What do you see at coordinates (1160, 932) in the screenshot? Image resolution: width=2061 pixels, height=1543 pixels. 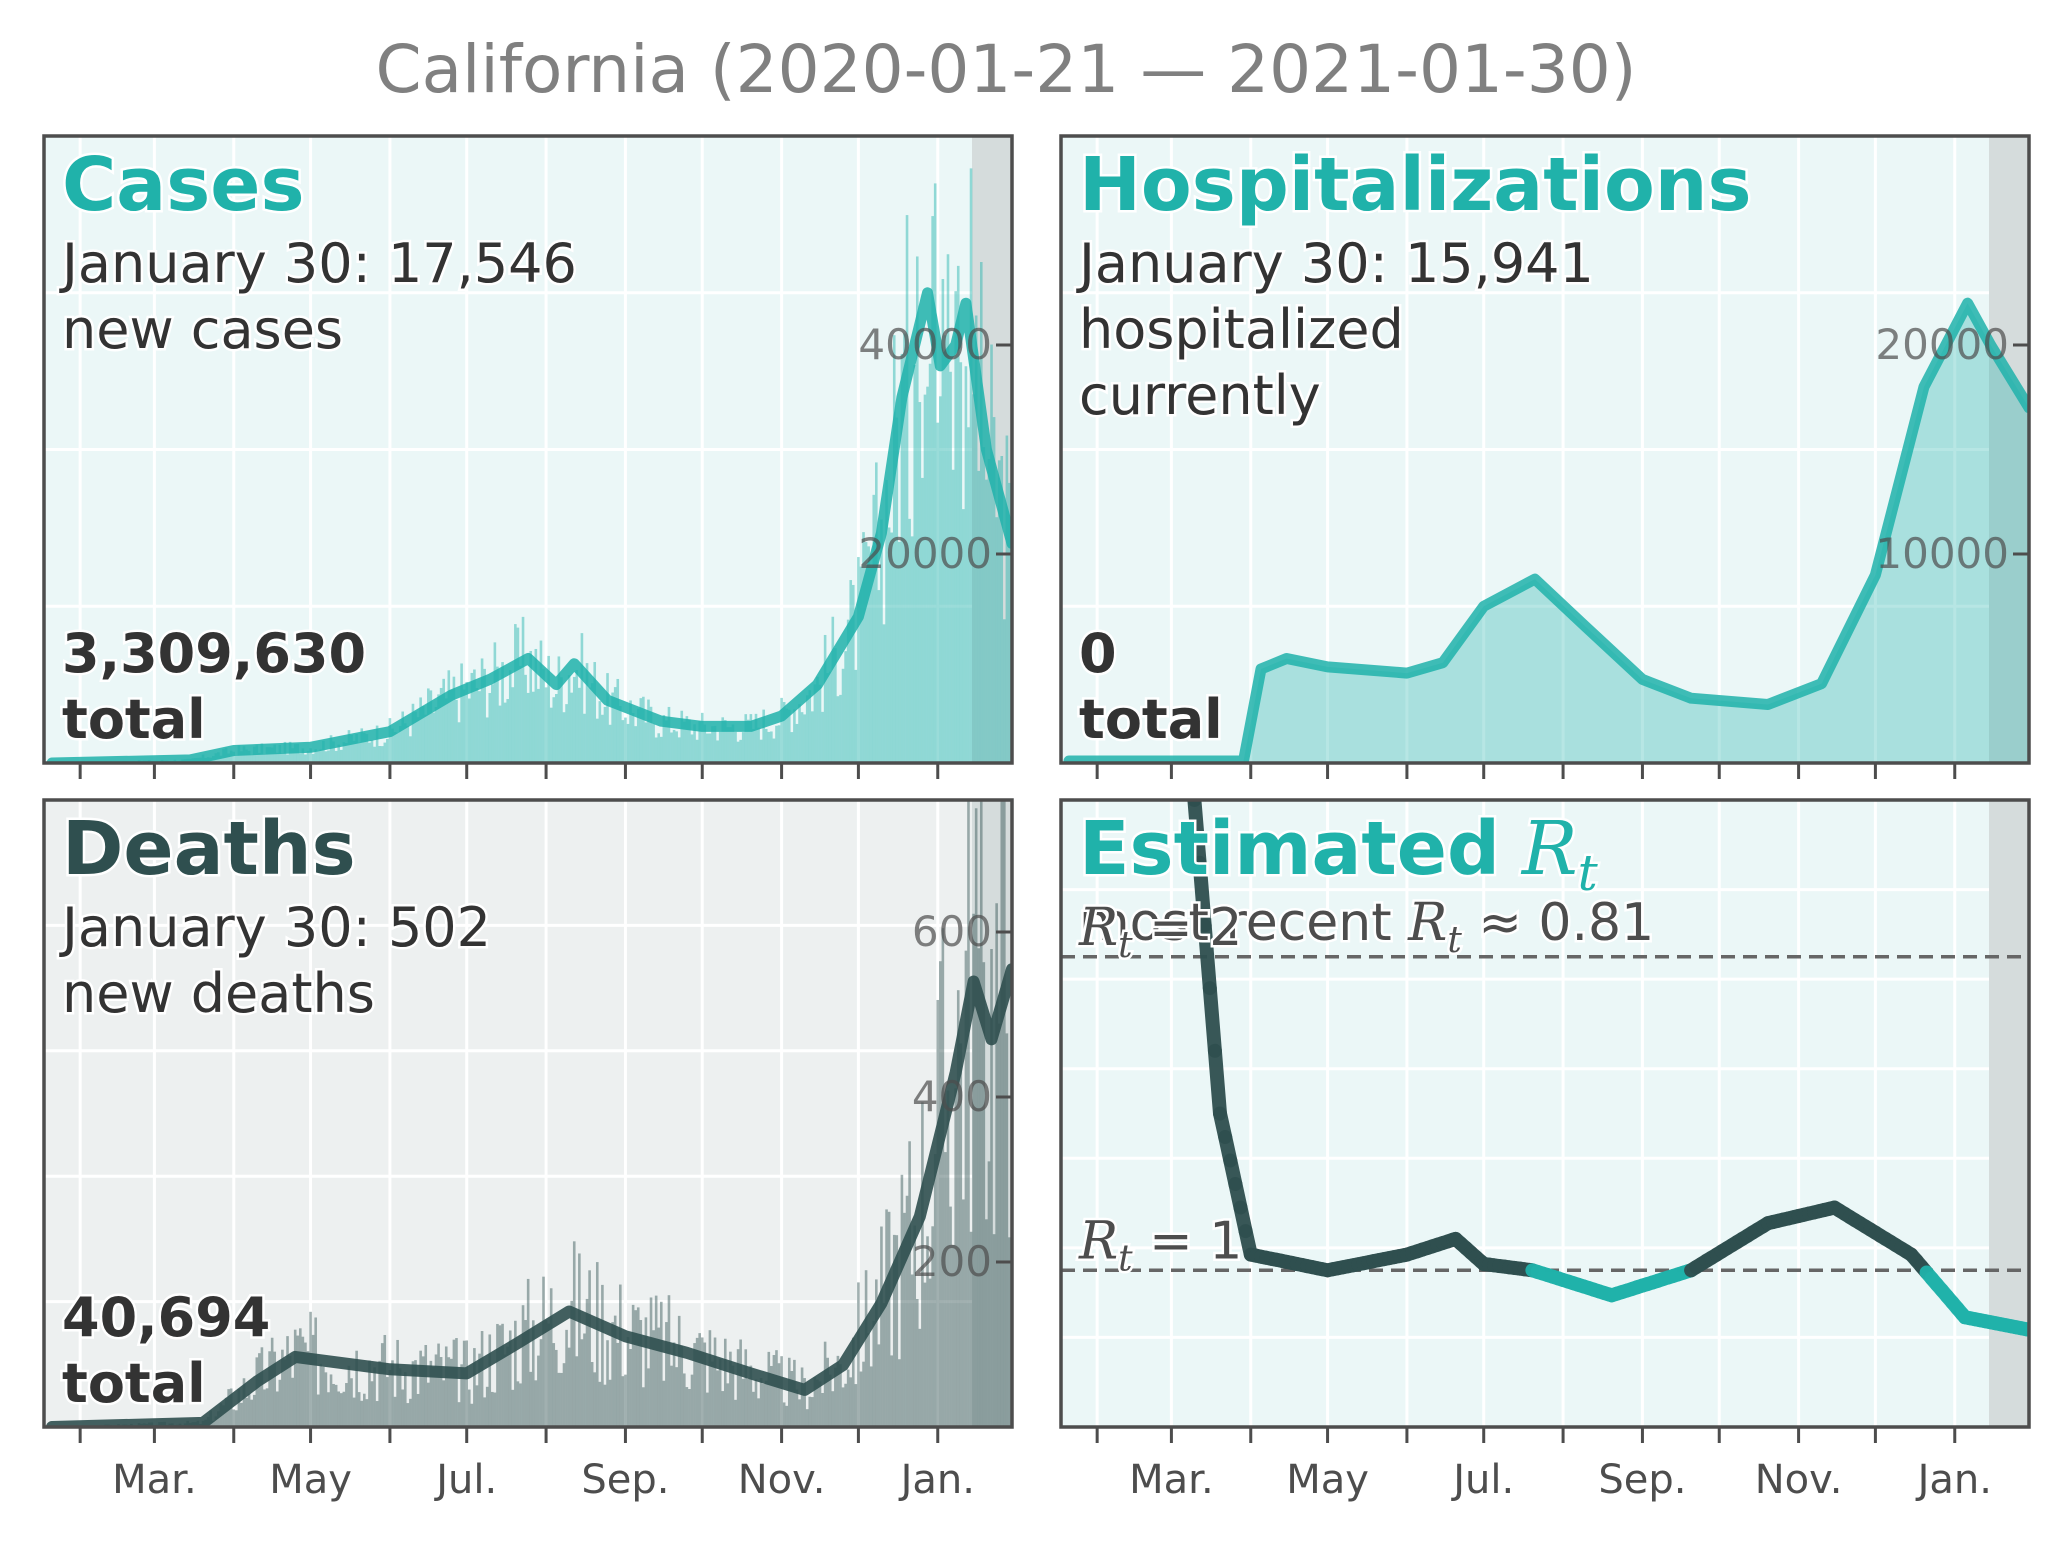 I see `rt-reference-label: Rt = 2` at bounding box center [1160, 932].